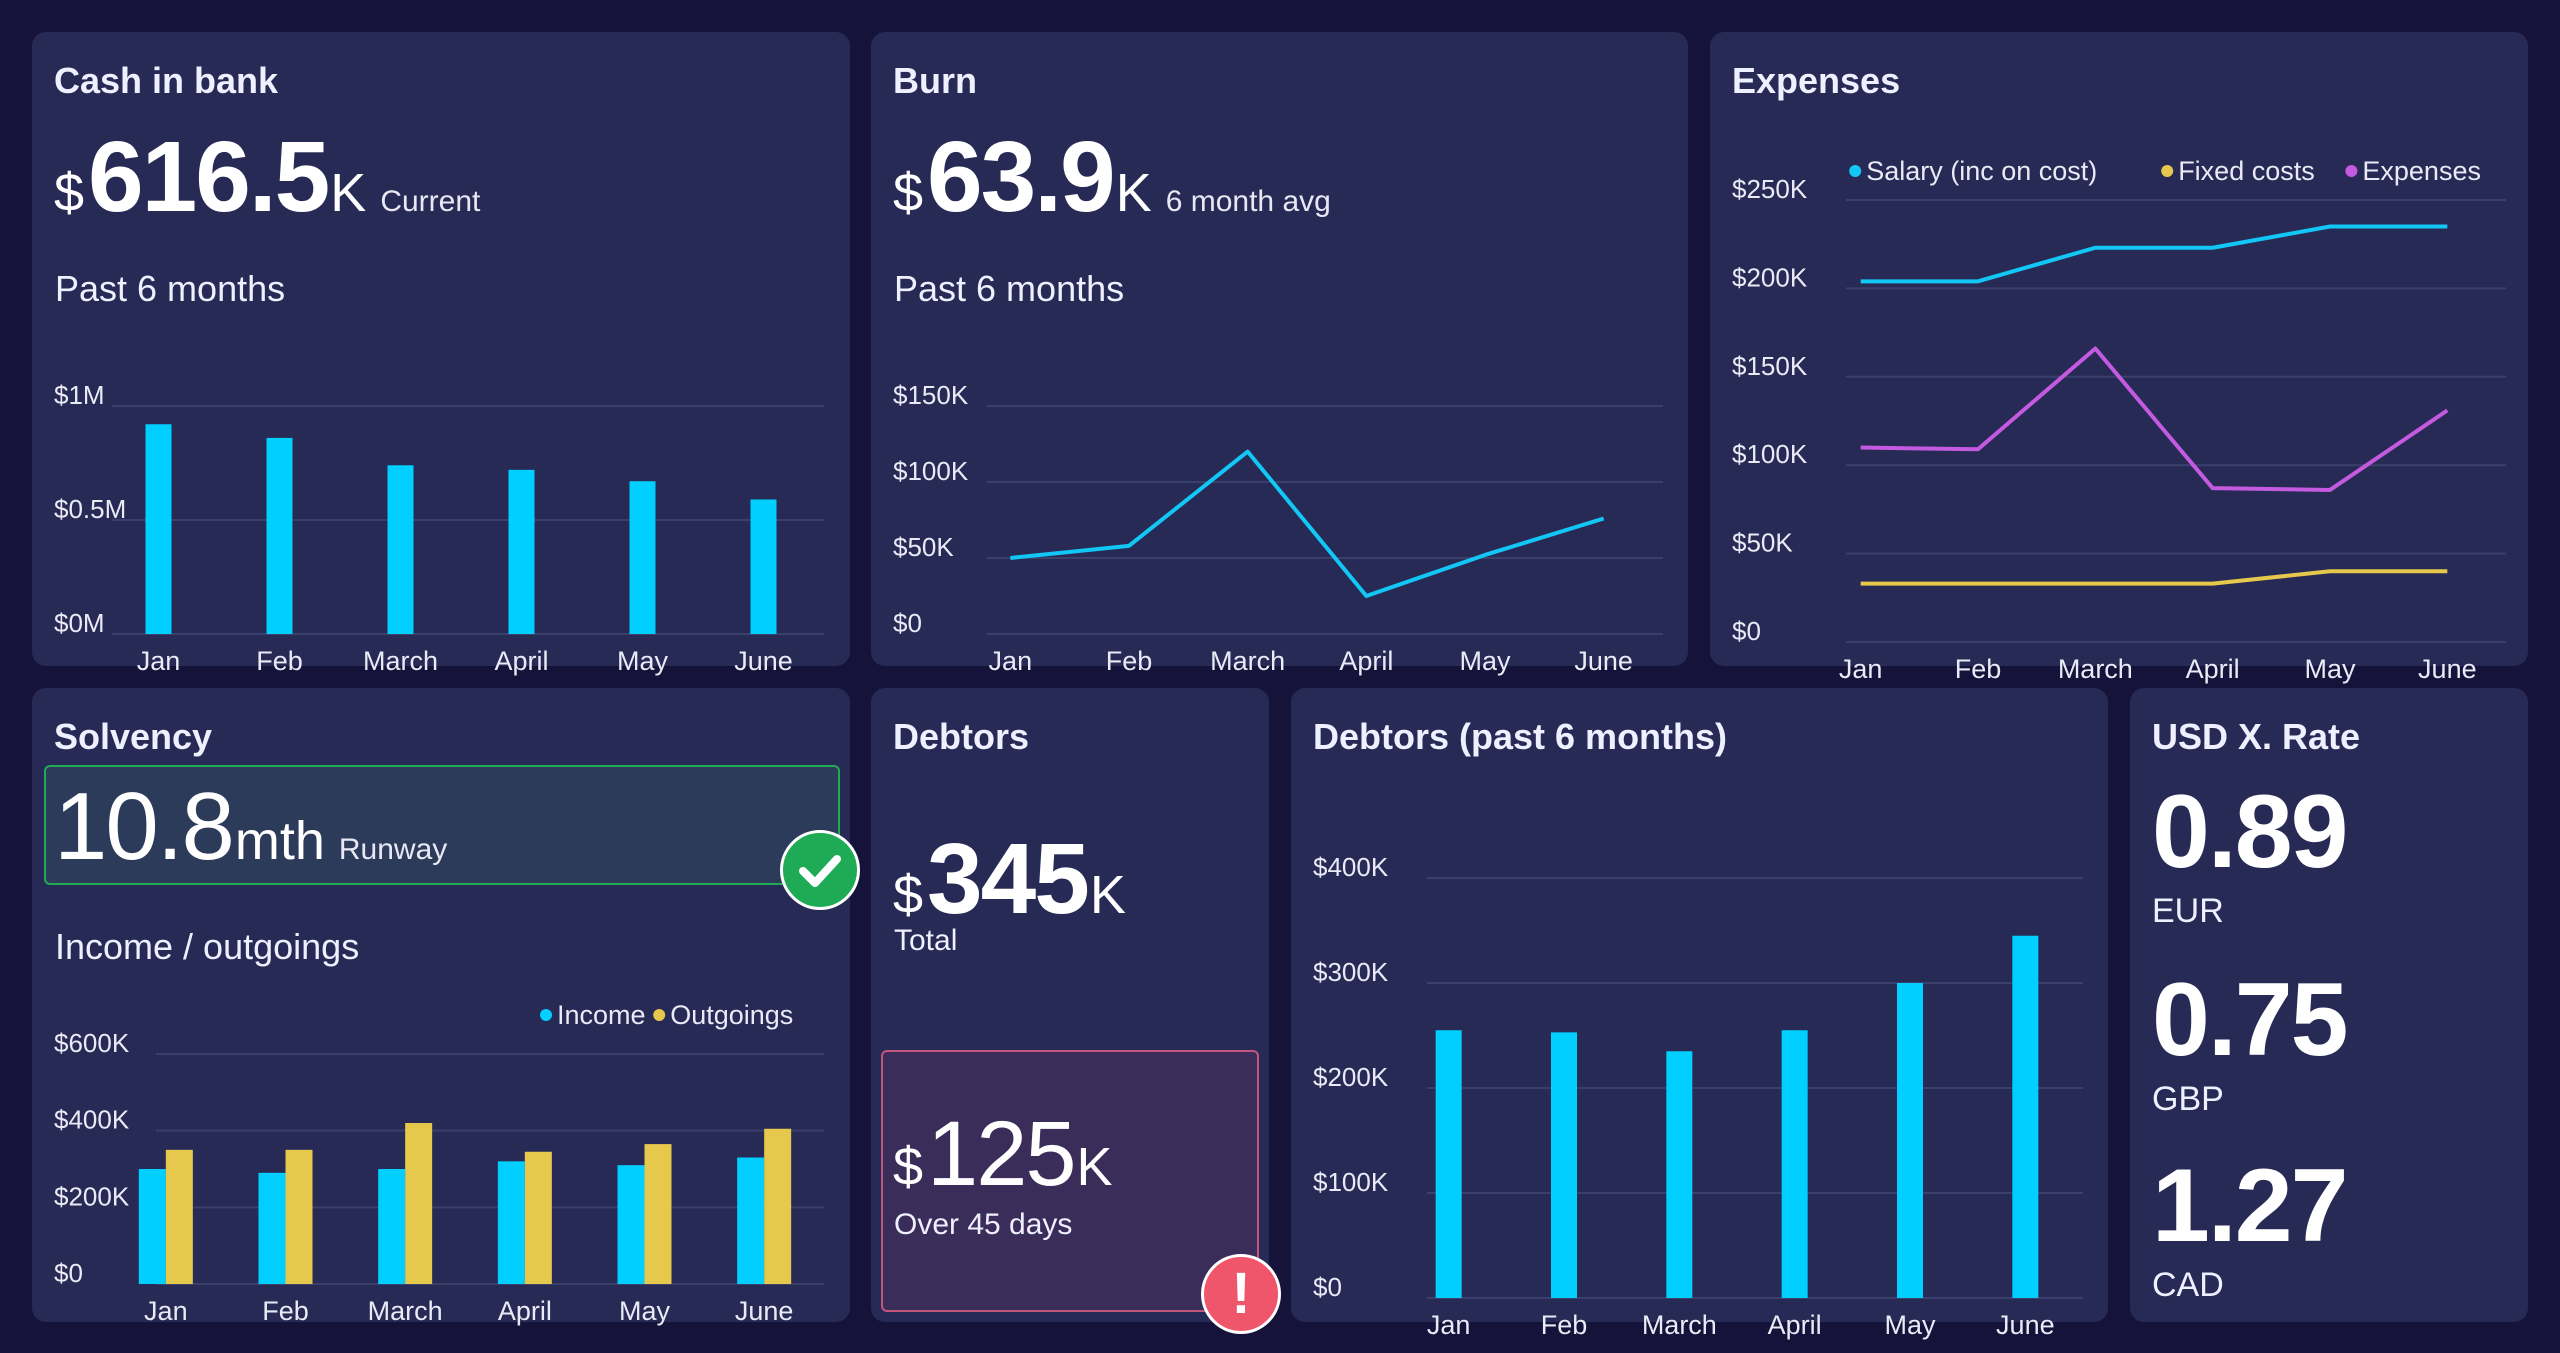 The height and width of the screenshot is (1353, 2560). Describe the element at coordinates (1351, 972) in the screenshot. I see `y-tick-label: $300K` at that location.